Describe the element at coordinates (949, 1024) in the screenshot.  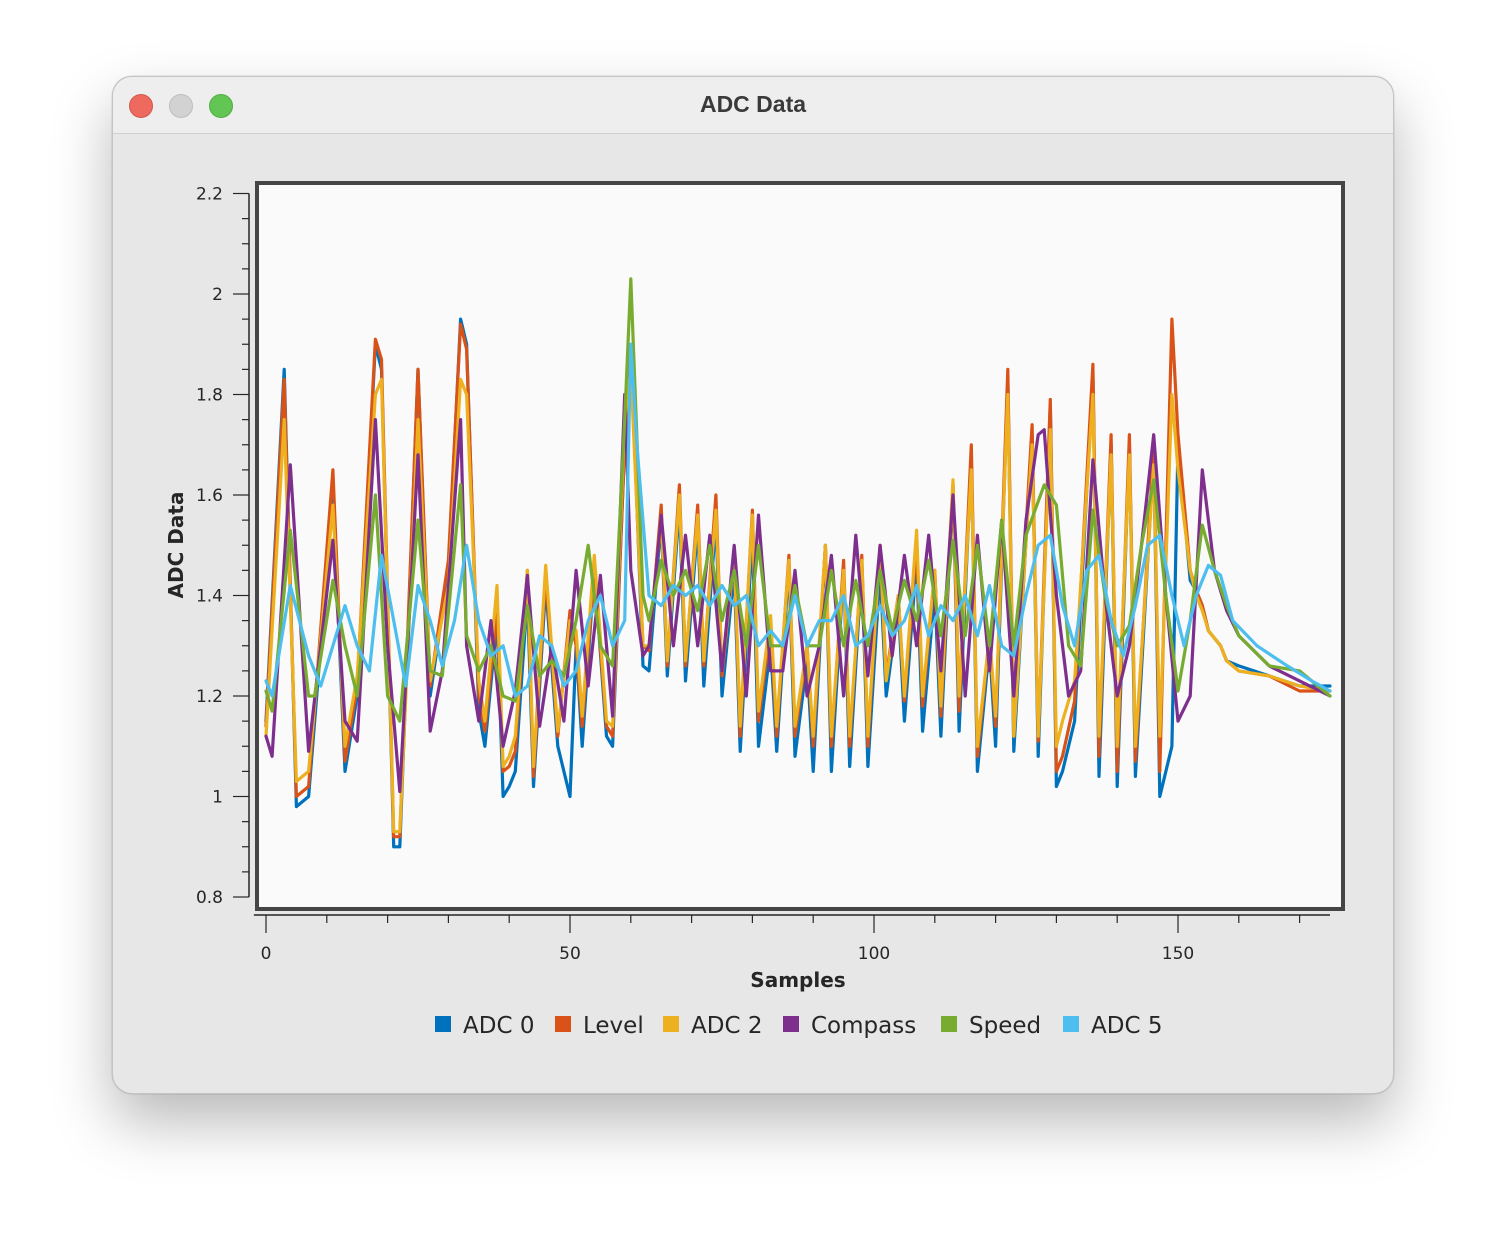
I see `legend-swatch-speed` at that location.